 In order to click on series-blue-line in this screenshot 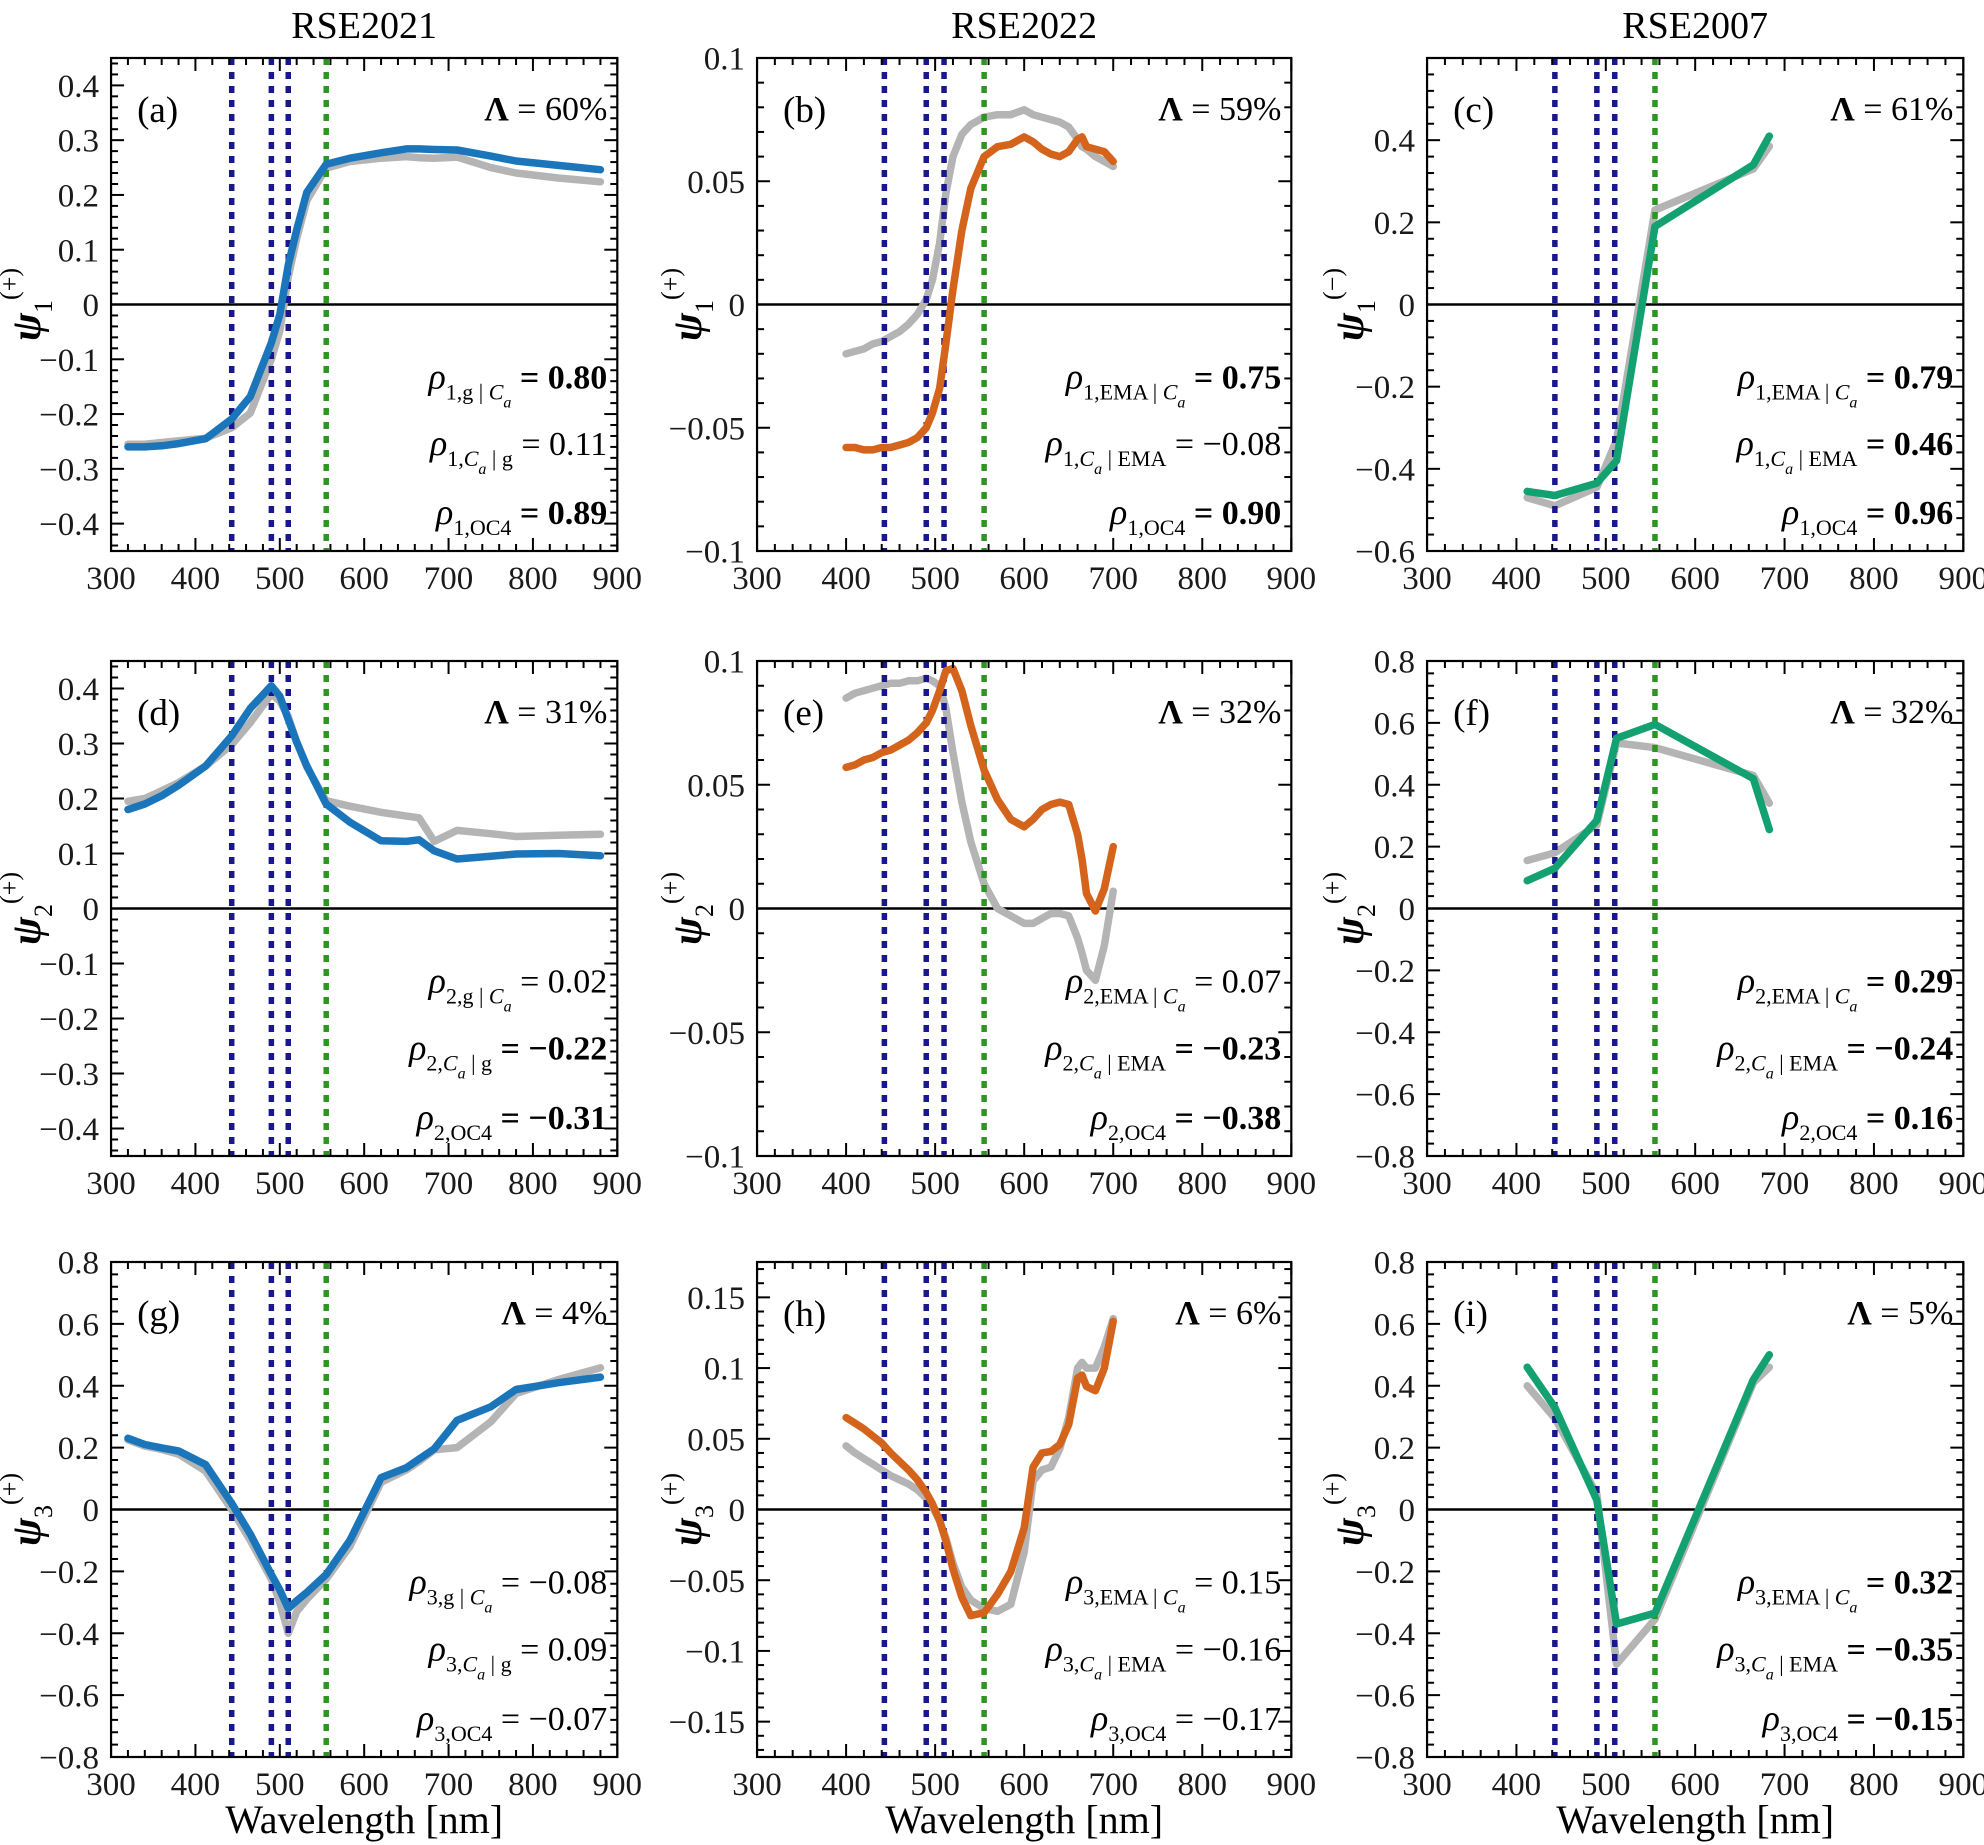, I will do `click(364, 298)`.